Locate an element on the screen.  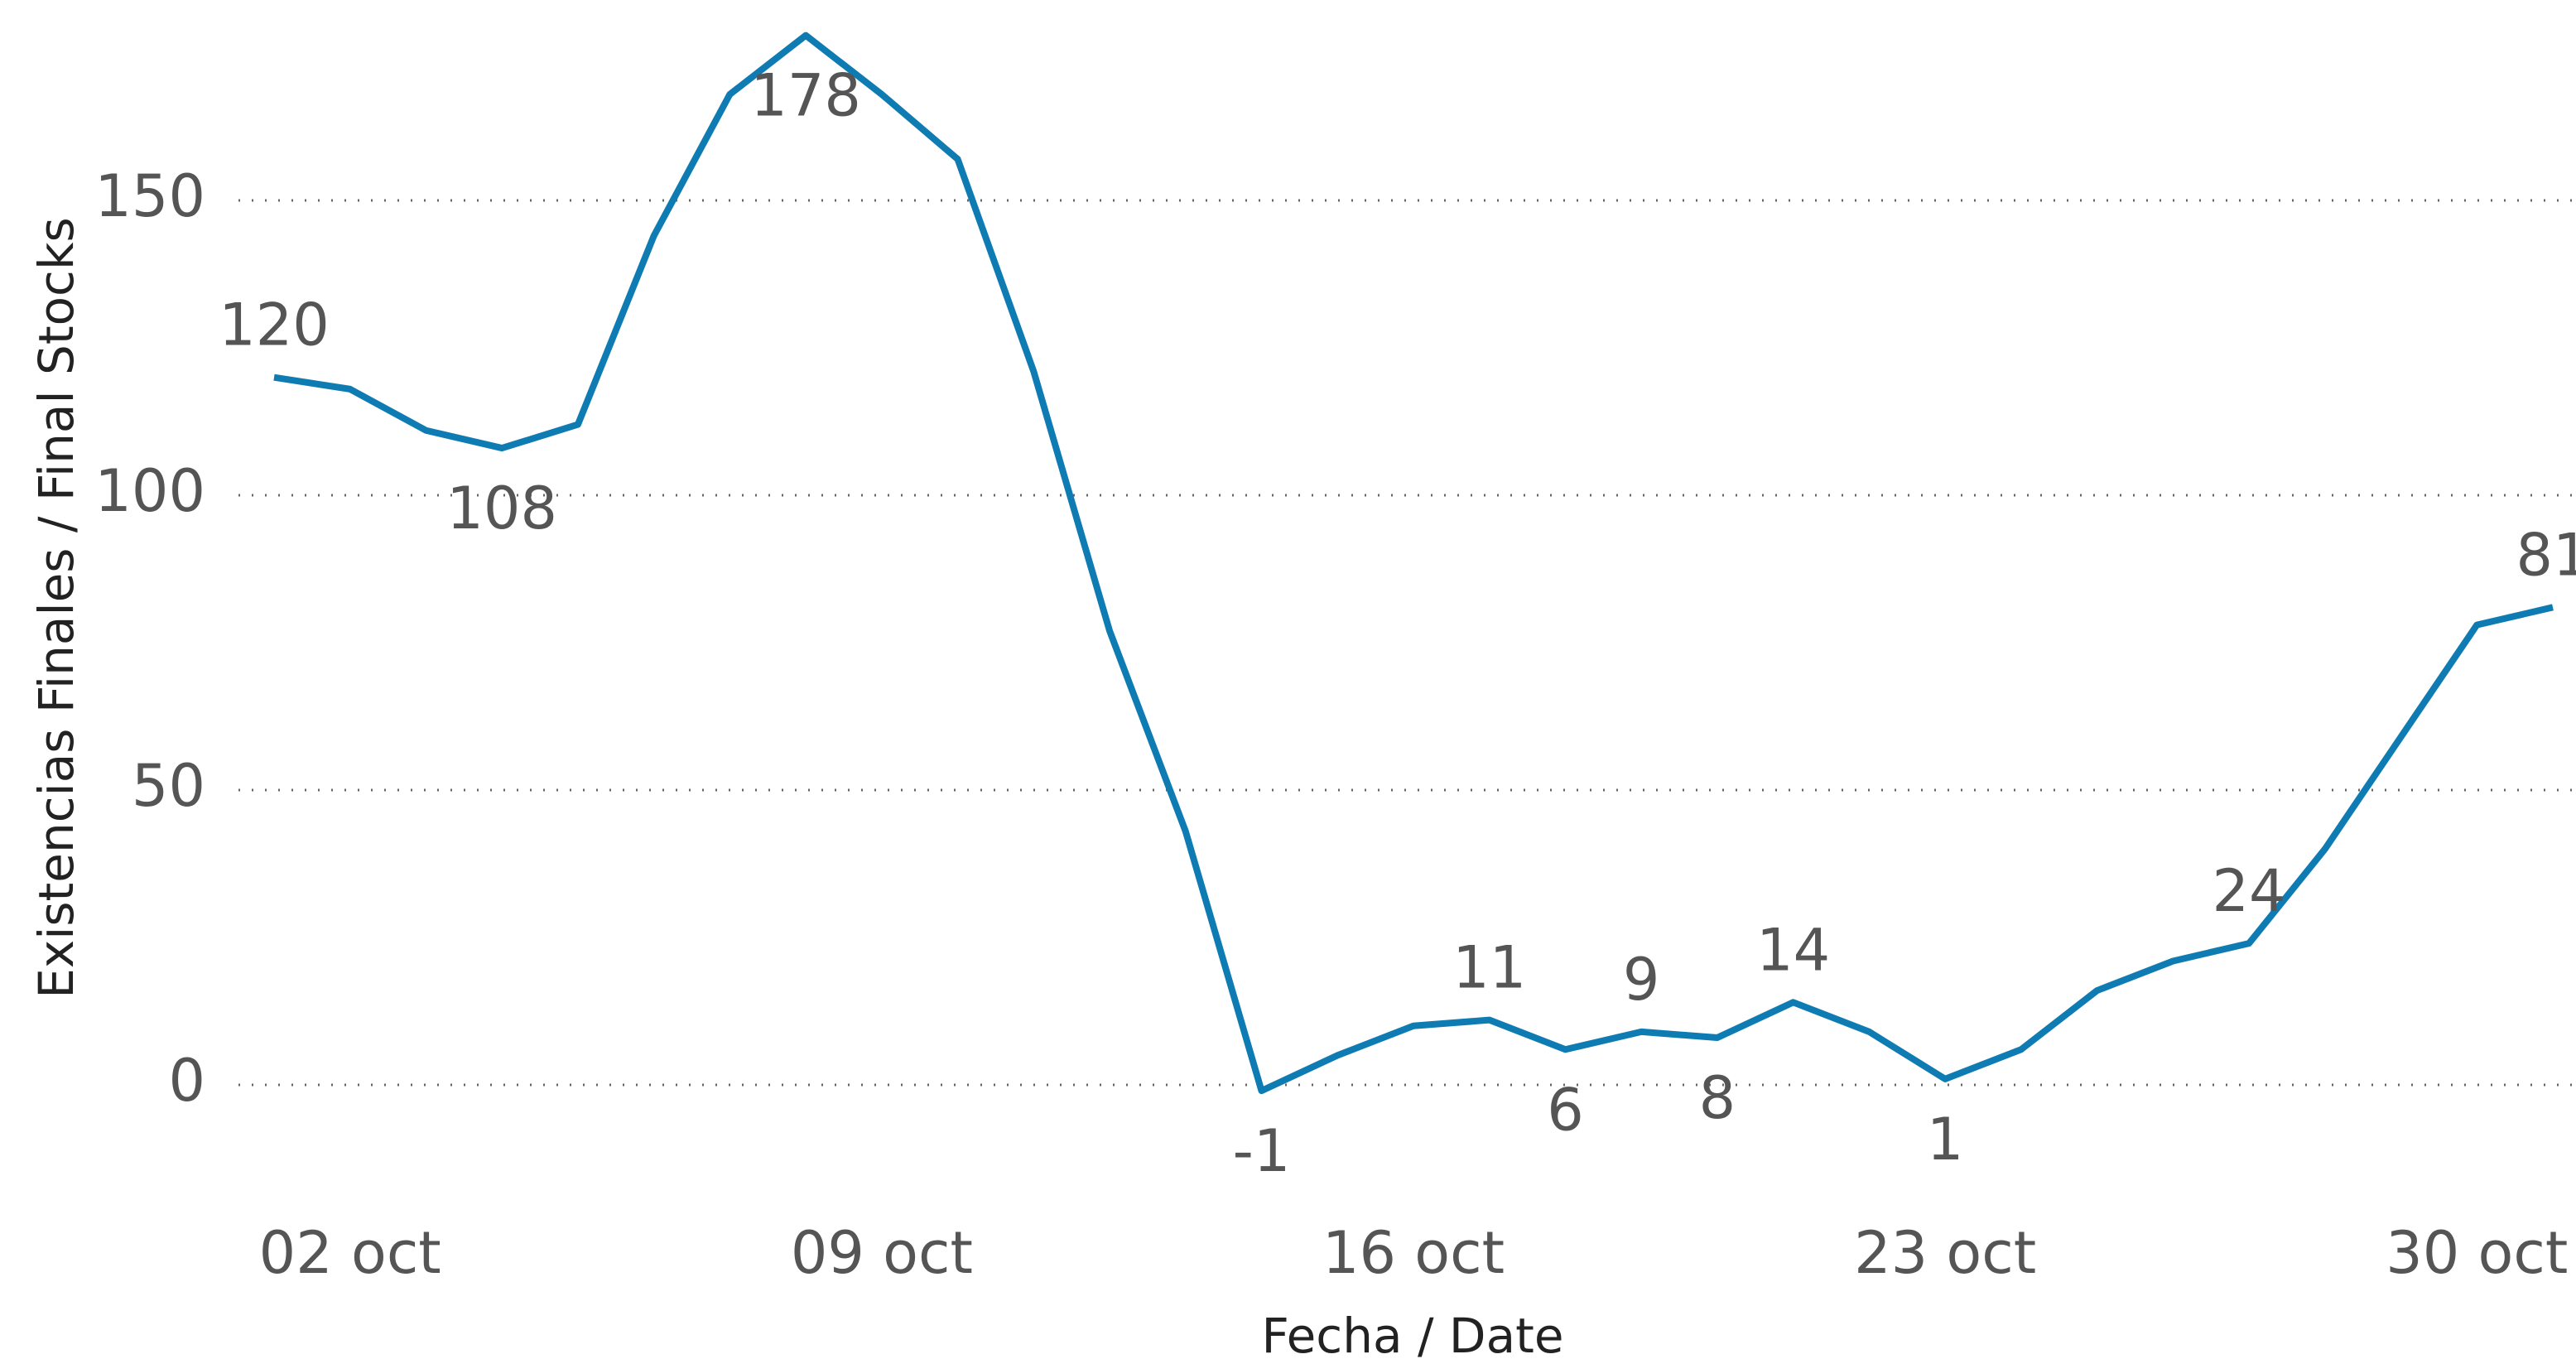
data-label: 120 is located at coordinates (274, 325).